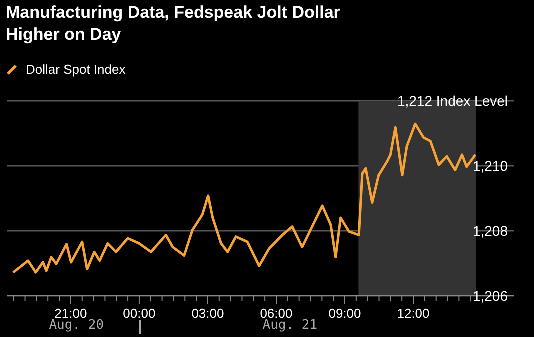  Describe the element at coordinates (139, 313) in the screenshot. I see `x-tick-label: 00:00` at that location.